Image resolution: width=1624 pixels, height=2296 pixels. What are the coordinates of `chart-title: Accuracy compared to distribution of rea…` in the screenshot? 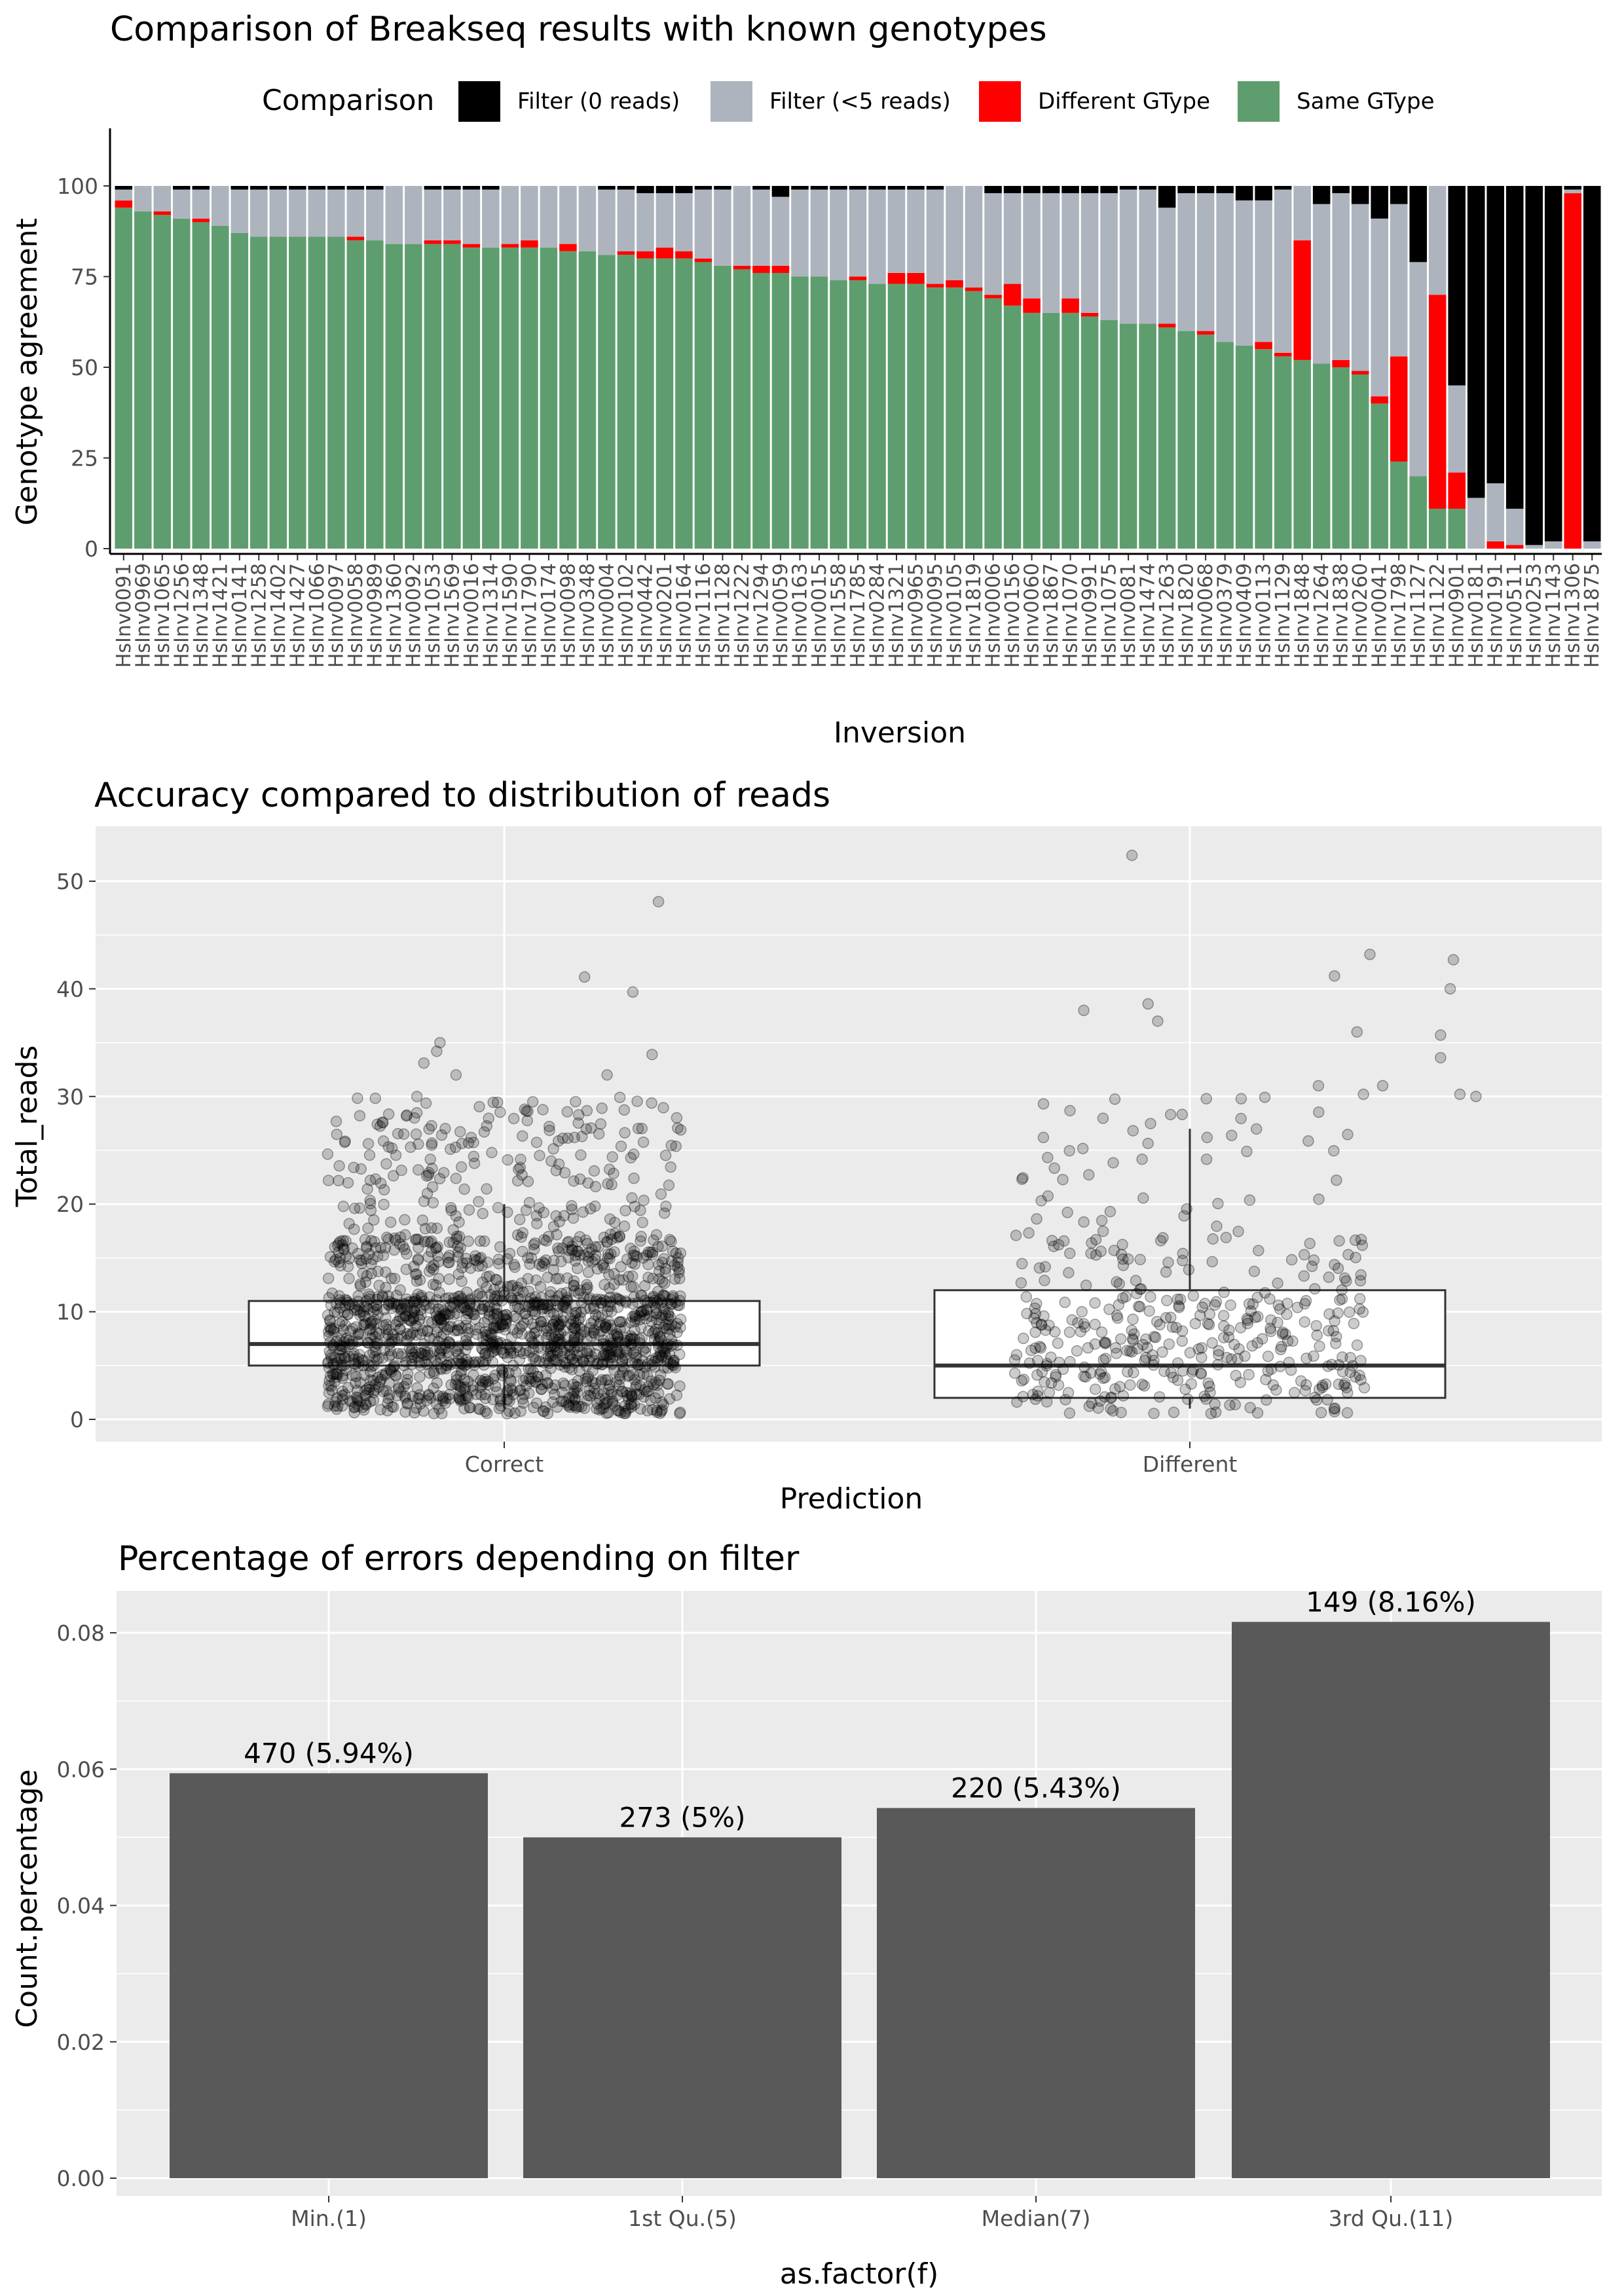 It's located at (462, 795).